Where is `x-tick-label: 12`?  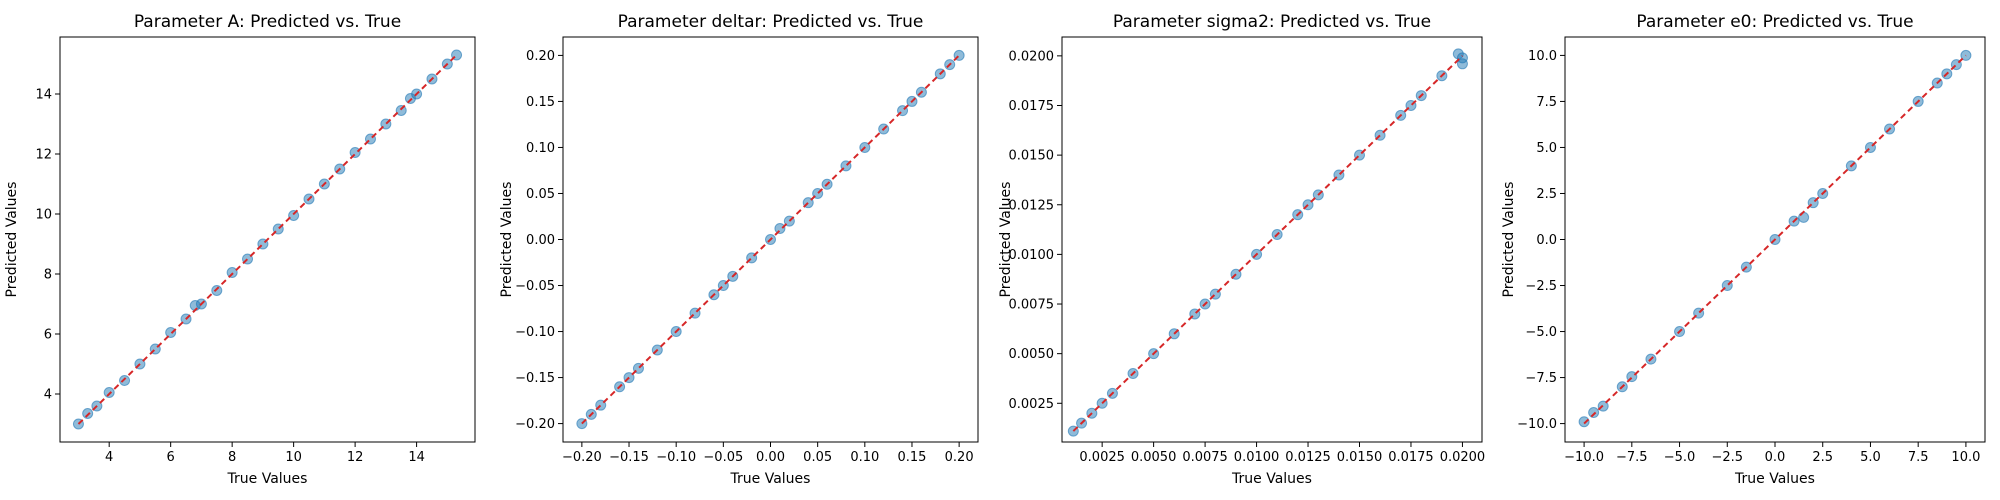
x-tick-label: 12 is located at coordinates (355, 457).